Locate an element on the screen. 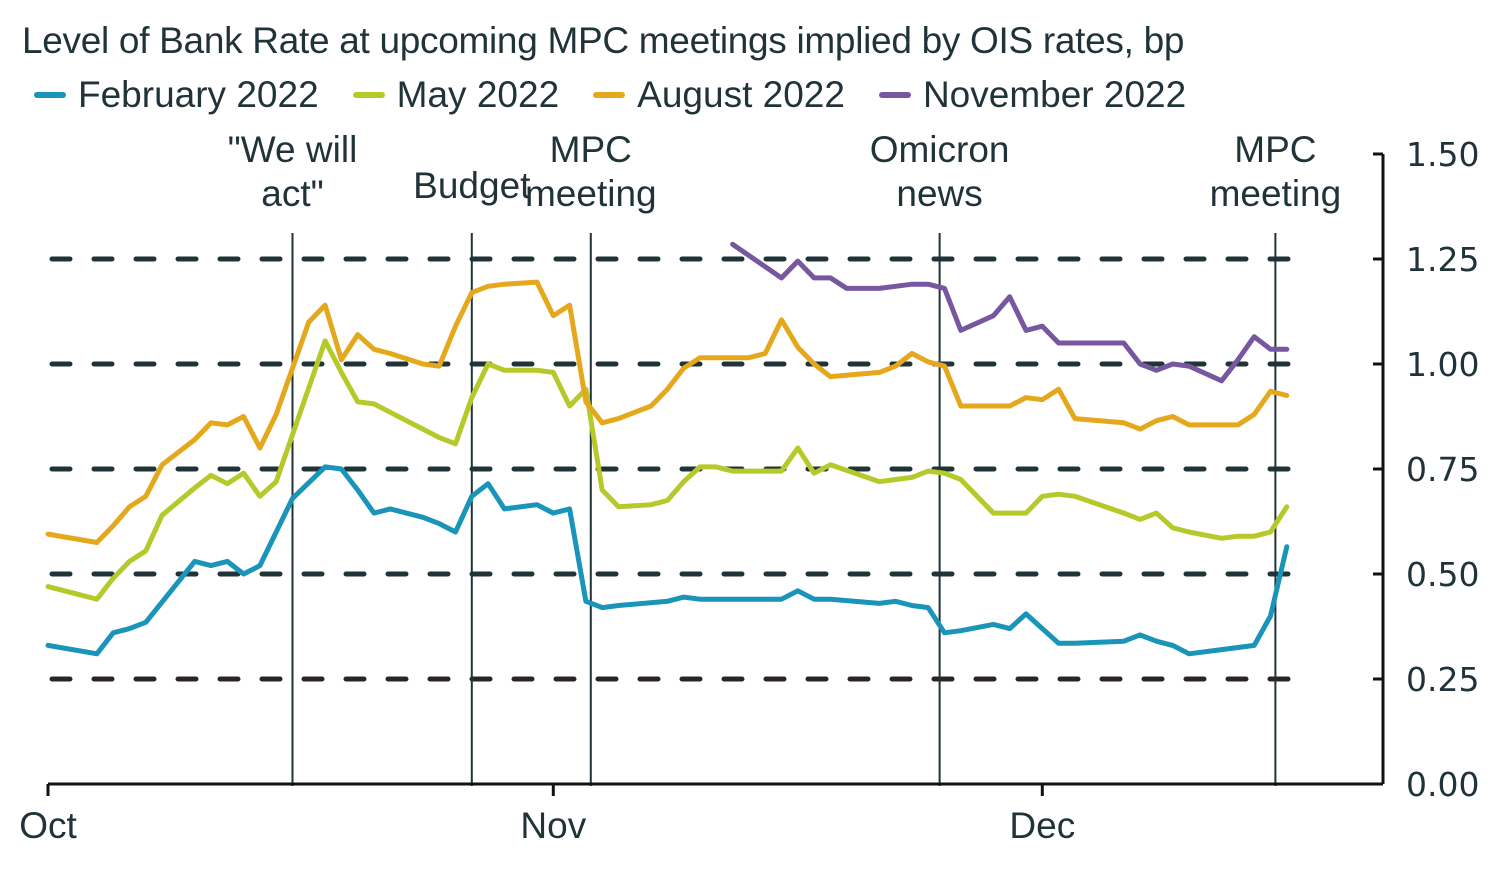 The width and height of the screenshot is (1500, 876). legend-swatch-may-2022 is located at coordinates (368, 95).